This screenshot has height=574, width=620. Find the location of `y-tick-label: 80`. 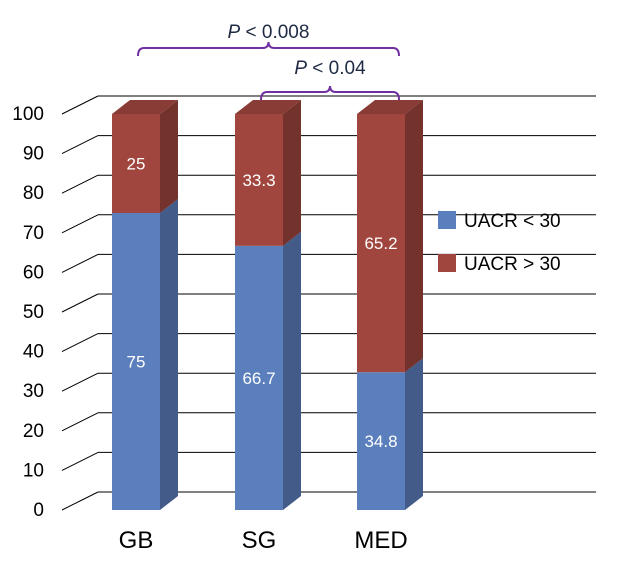

y-tick-label: 80 is located at coordinates (33, 193).